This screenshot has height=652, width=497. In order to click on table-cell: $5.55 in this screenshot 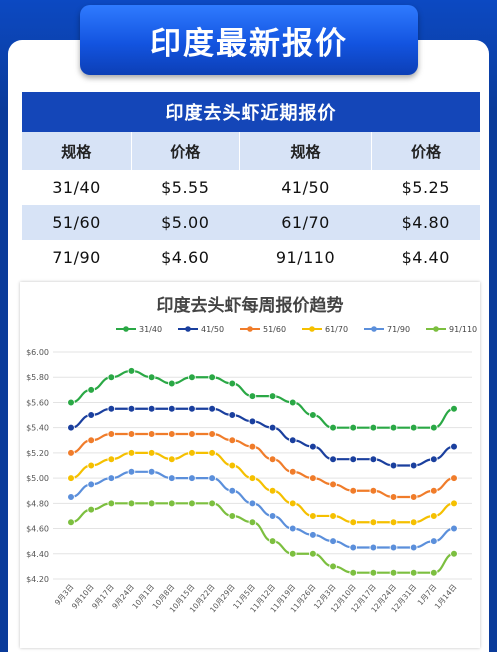, I will do `click(185, 187)`.